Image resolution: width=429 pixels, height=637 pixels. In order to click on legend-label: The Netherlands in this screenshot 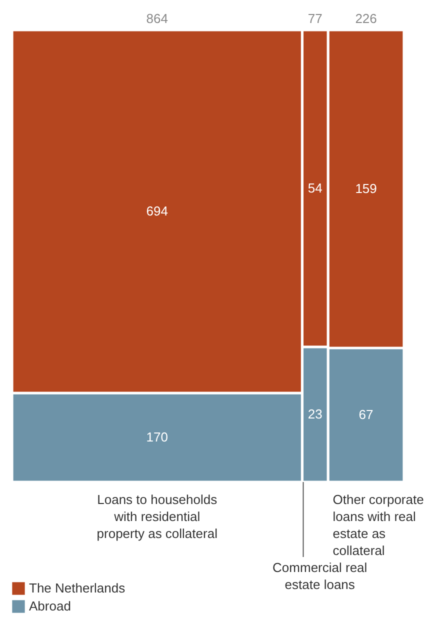, I will do `click(77, 588)`.